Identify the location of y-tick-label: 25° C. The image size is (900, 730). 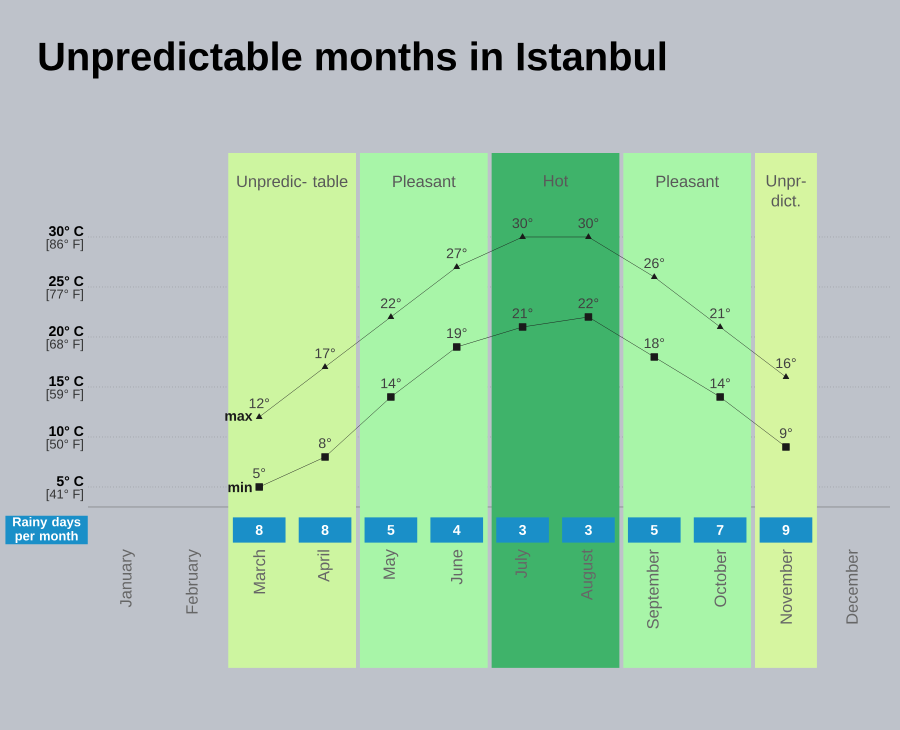
(66, 281).